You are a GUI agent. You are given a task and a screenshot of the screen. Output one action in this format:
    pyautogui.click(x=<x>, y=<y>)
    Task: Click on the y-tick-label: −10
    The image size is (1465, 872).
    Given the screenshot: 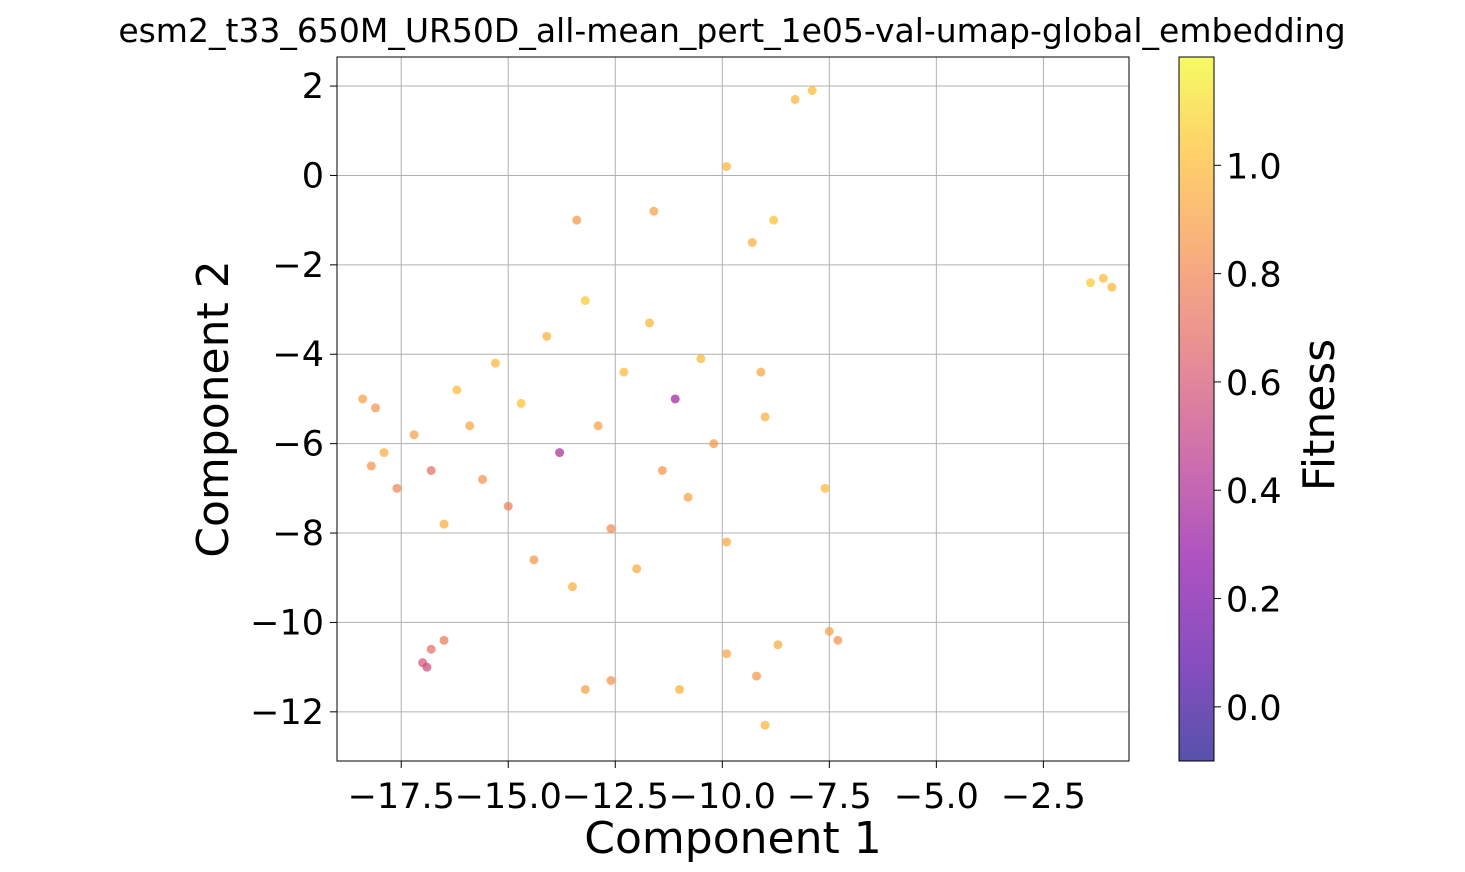 What is the action you would take?
    pyautogui.click(x=287, y=623)
    